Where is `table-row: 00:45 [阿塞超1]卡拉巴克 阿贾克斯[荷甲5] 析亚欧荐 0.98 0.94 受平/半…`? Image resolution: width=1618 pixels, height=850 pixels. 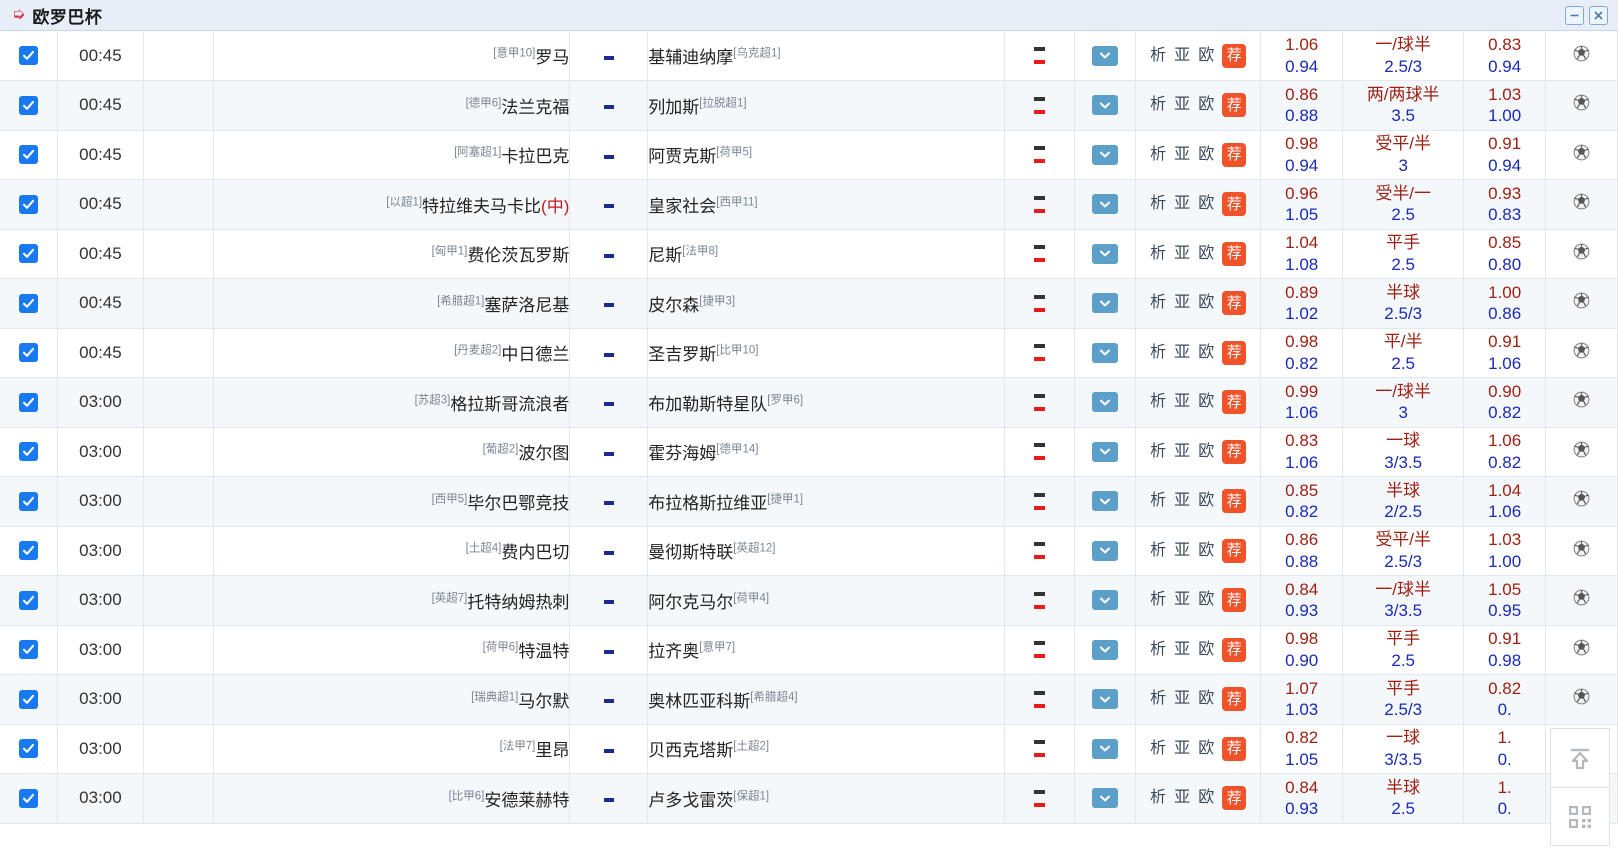
table-row: 00:45 [阿塞超1]卡拉巴克 阿贾克斯[荷甲5] 析亚欧荐 0.98 0.94 受平/半… is located at coordinates (809, 155).